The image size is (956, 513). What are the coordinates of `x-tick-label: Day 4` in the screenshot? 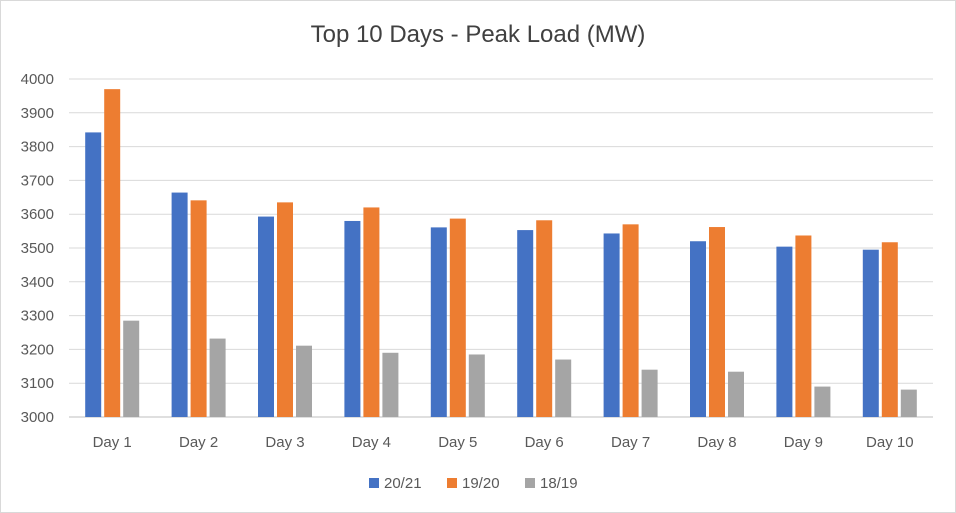 It's located at (371, 442).